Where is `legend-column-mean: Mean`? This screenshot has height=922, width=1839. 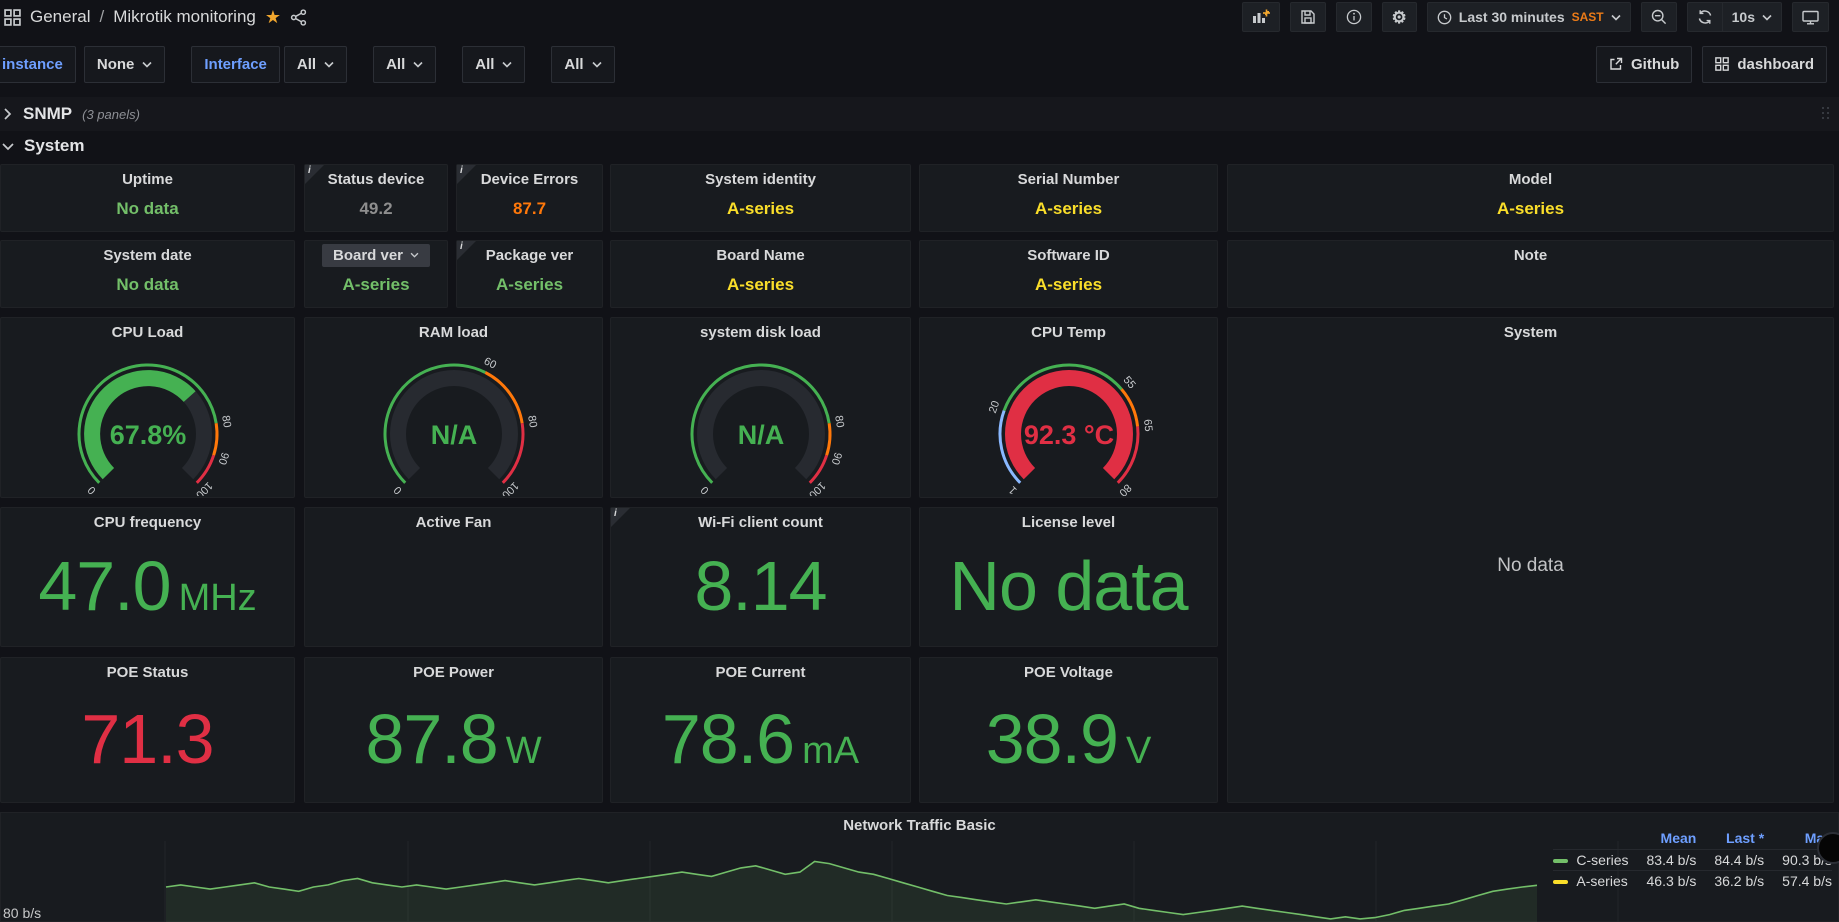 legend-column-mean: Mean is located at coordinates (1678, 838).